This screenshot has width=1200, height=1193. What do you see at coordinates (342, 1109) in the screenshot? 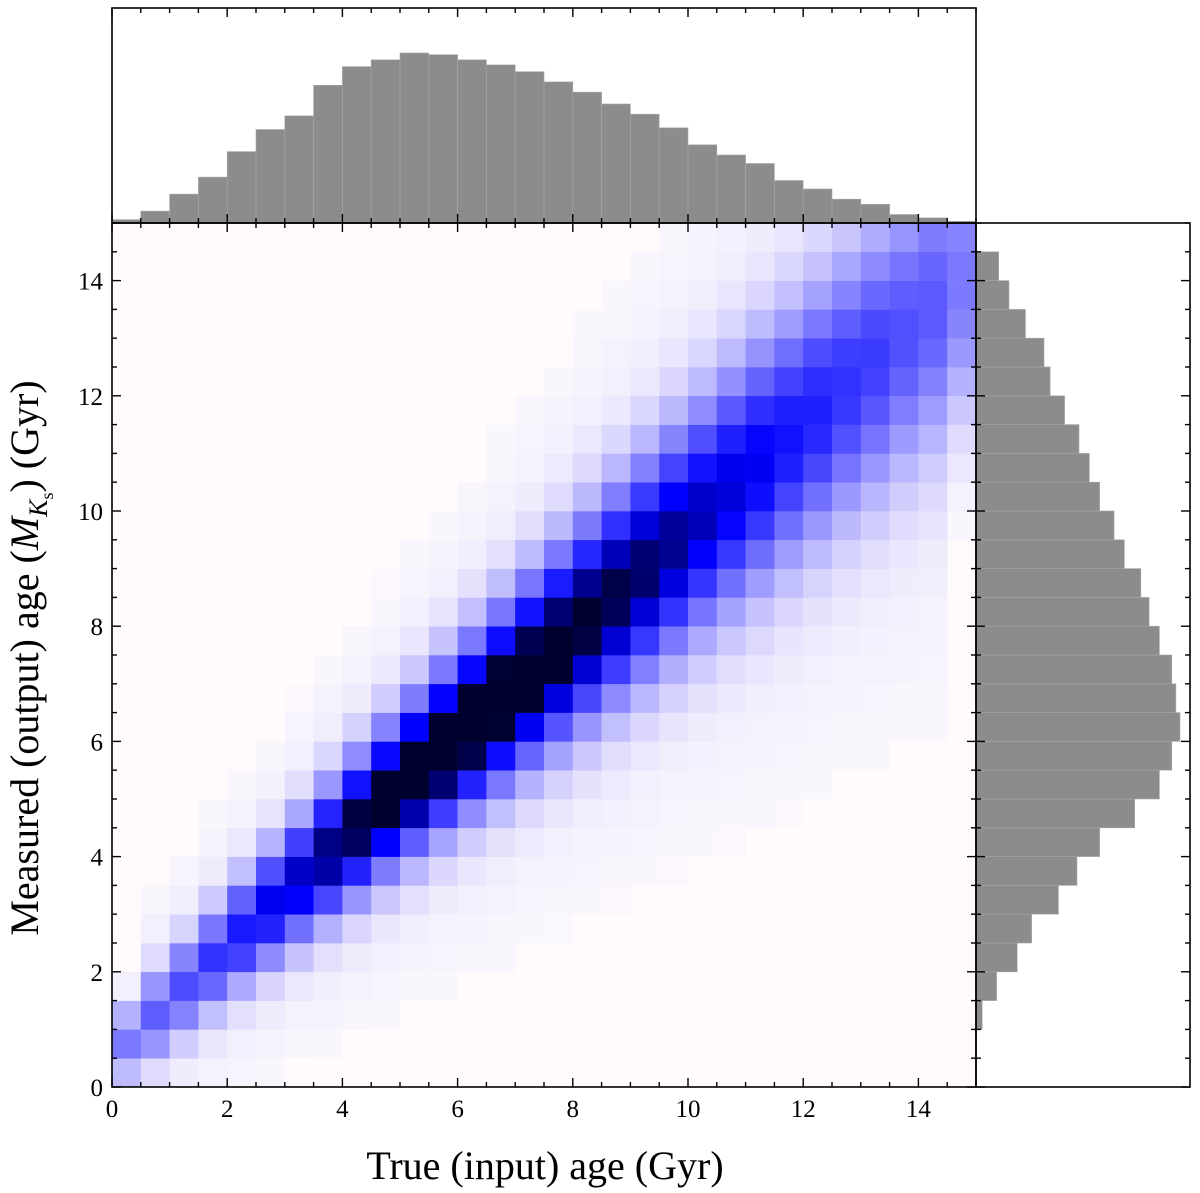
I see `x-tick-label: 4` at bounding box center [342, 1109].